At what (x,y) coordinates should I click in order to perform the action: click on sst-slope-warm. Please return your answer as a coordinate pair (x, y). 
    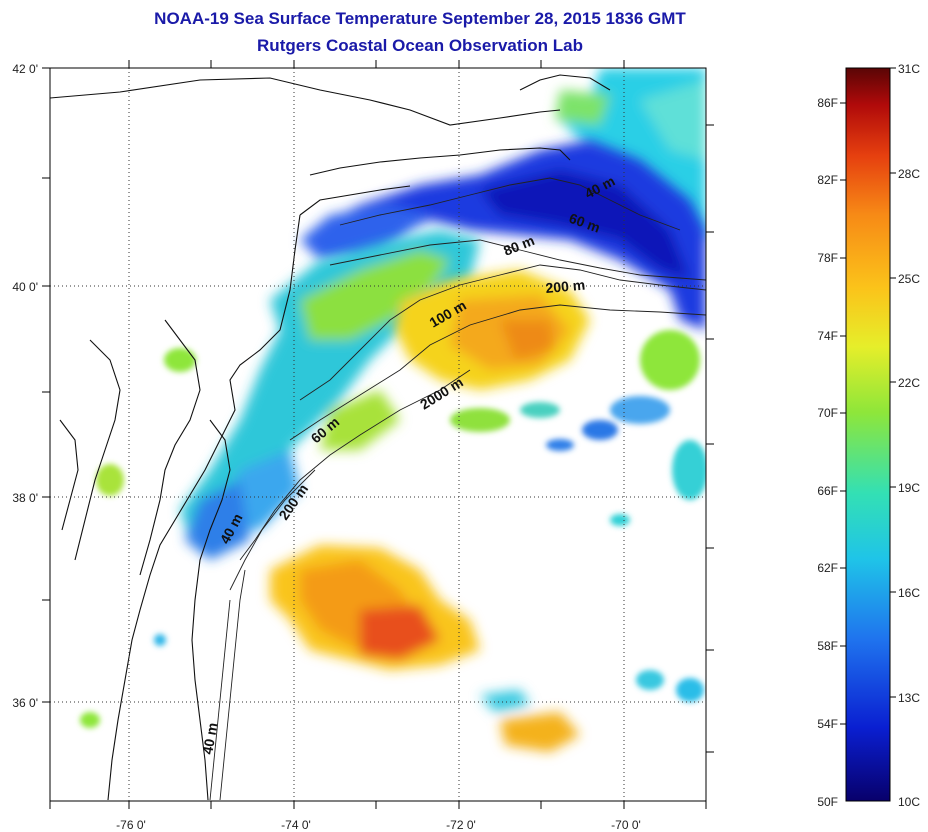
    Looking at the image, I should click on (492, 330).